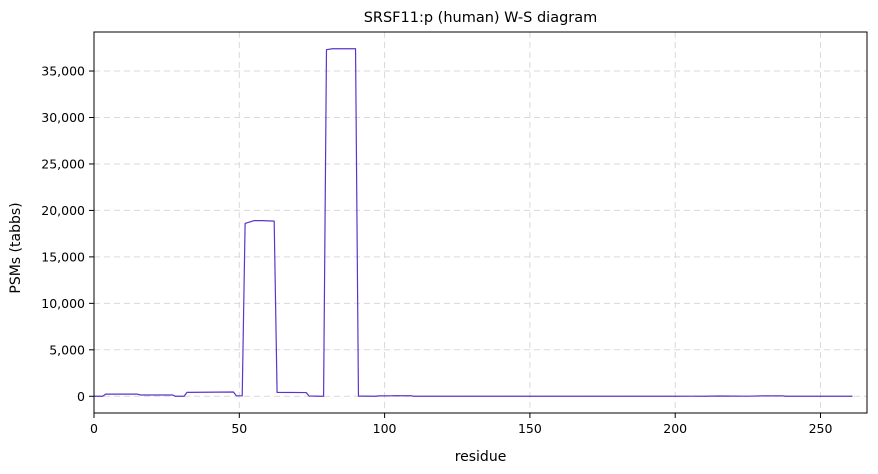  Describe the element at coordinates (821, 428) in the screenshot. I see `x-tick-label-5: 250` at that location.